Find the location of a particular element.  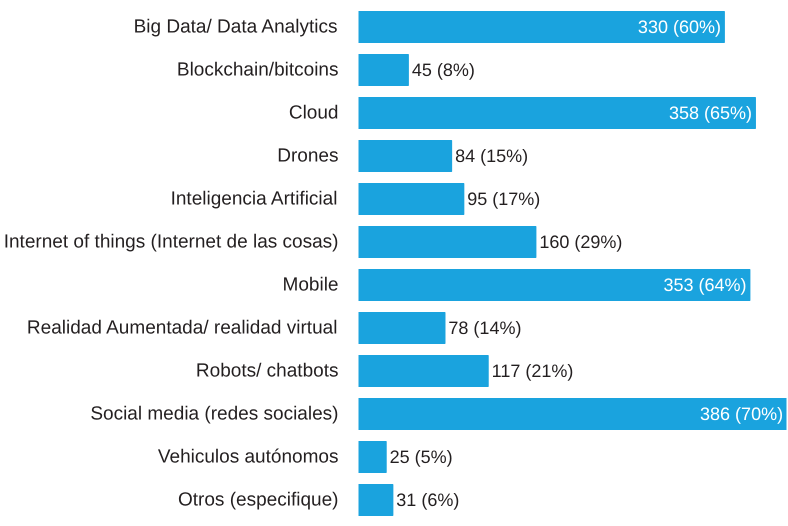

y-tick-label: Cloud is located at coordinates (313, 113).